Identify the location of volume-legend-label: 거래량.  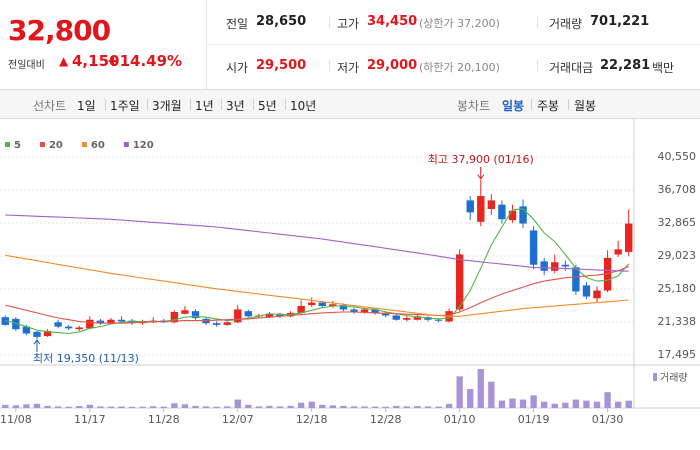
(674, 378).